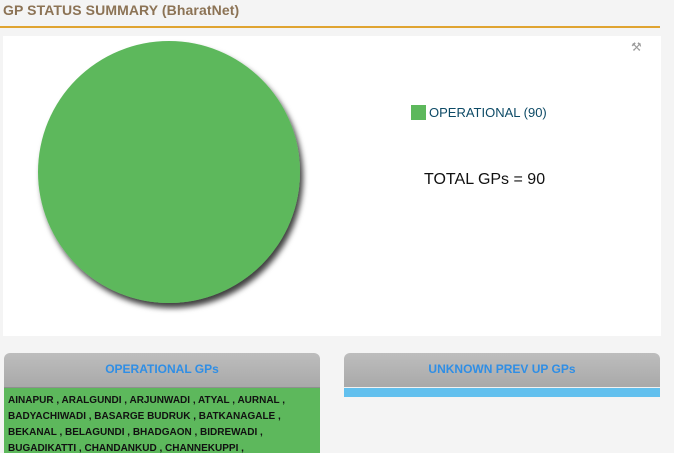 The height and width of the screenshot is (453, 674). What do you see at coordinates (121, 10) in the screenshot?
I see `page-title: GP STATUS SUMMARY (BharatNet)` at bounding box center [121, 10].